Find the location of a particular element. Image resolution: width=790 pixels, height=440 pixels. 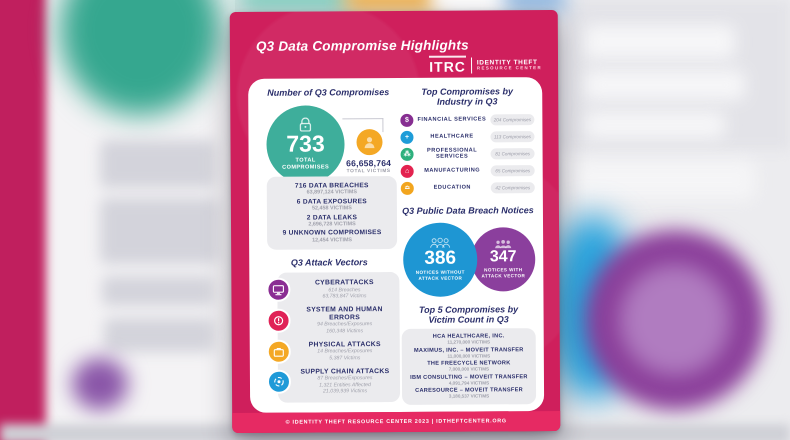

total-victims-text: 66,658,764 TOTAL VICTIMS is located at coordinates (369, 166).